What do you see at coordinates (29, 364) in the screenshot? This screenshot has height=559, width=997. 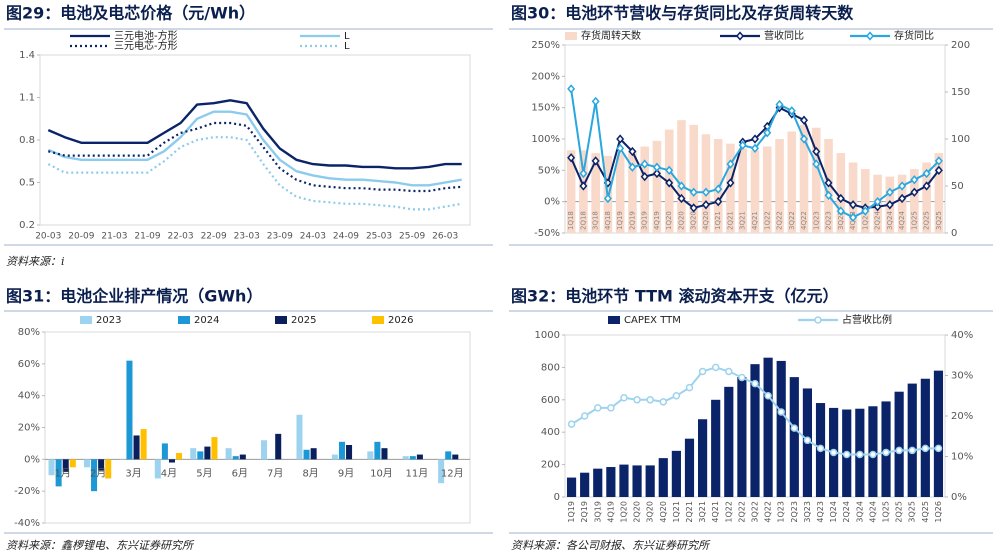 I see `y-tick-label: 60%` at bounding box center [29, 364].